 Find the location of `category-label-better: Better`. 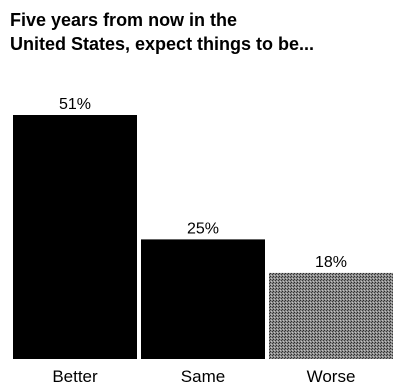

category-label-better: Better is located at coordinates (75, 376).